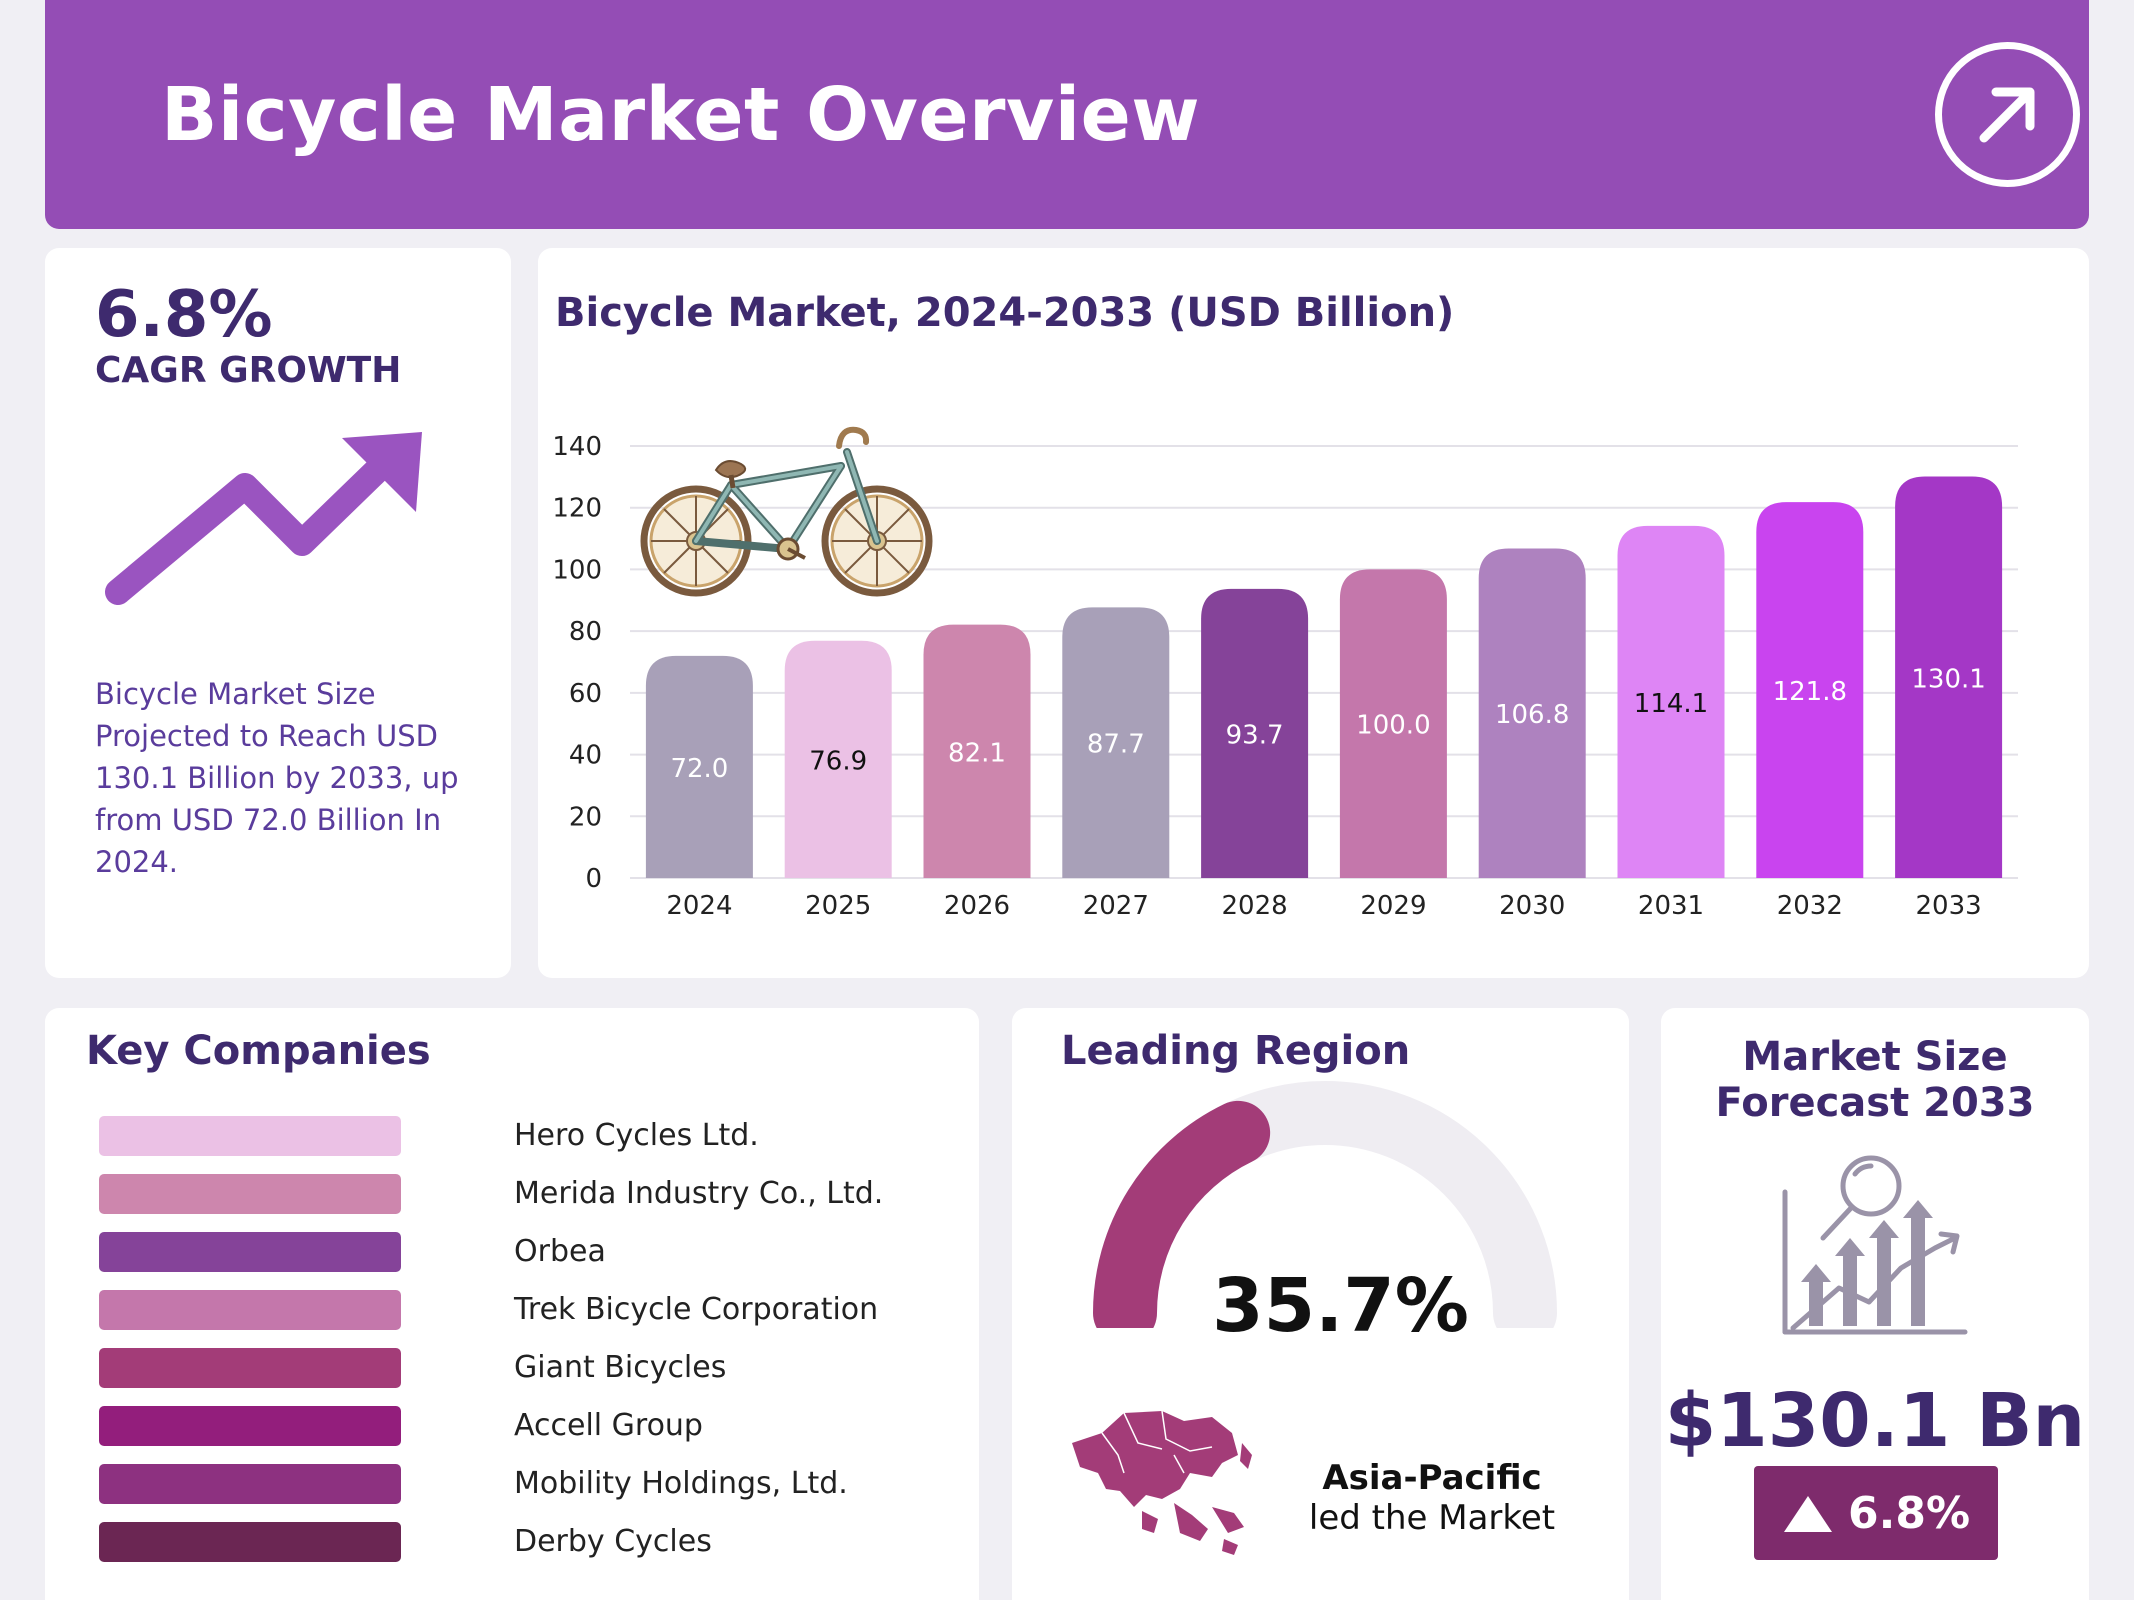 The width and height of the screenshot is (2134, 1600). What do you see at coordinates (258, 1051) in the screenshot?
I see `key-companies-title: Key Companies` at bounding box center [258, 1051].